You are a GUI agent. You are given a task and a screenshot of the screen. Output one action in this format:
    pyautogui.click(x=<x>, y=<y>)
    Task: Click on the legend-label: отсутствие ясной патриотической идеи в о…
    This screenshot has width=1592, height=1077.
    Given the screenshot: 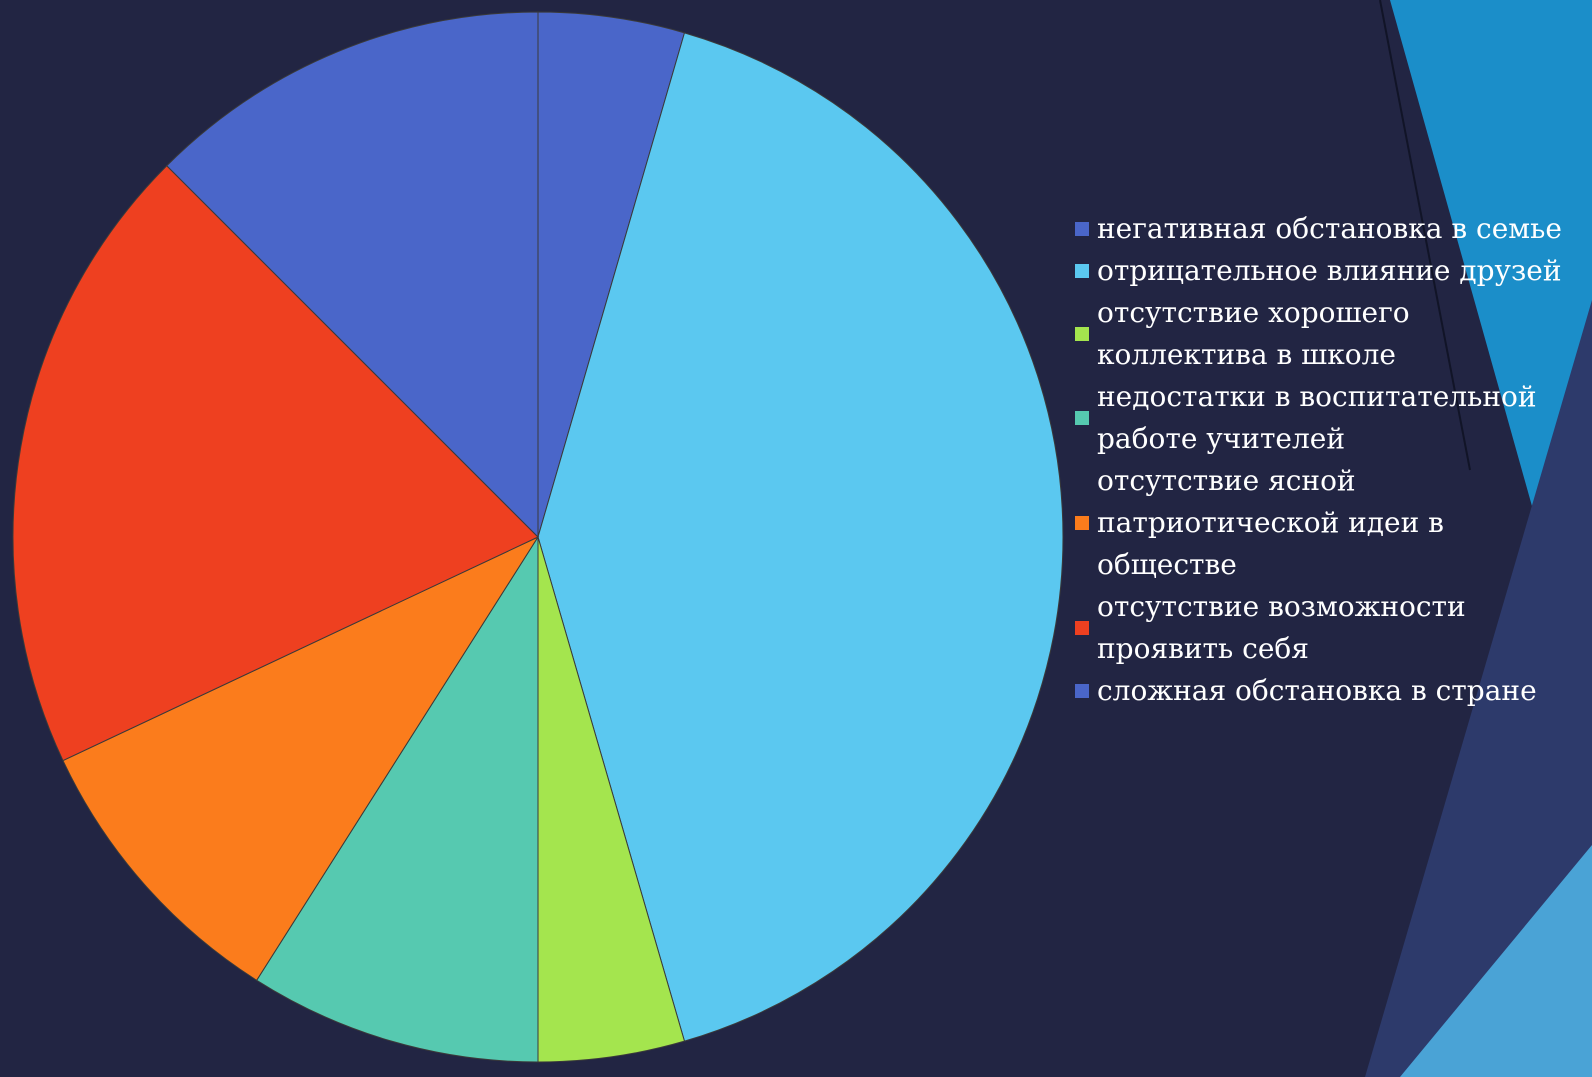 What is the action you would take?
    pyautogui.click(x=1270, y=522)
    